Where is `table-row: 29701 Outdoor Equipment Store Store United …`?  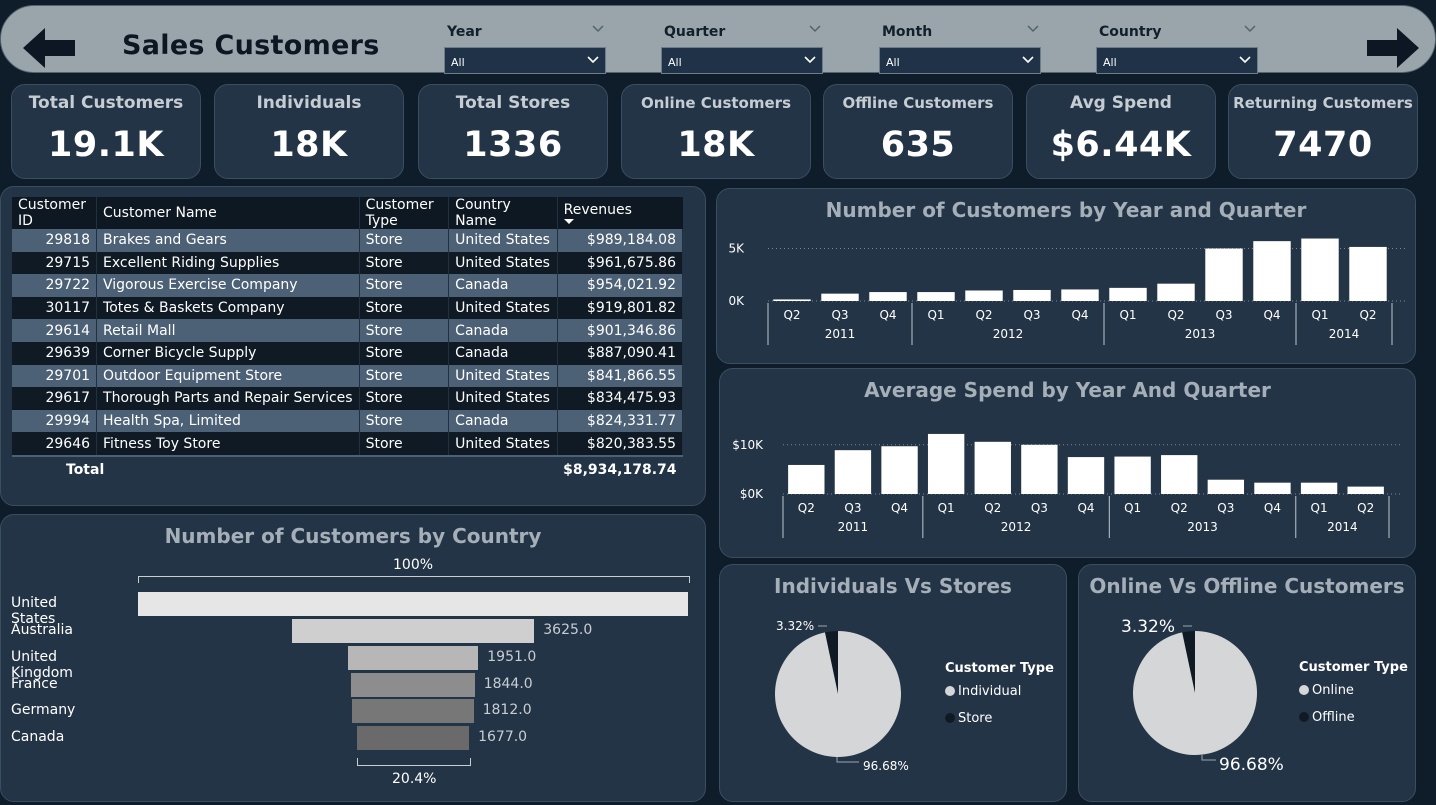
table-row: 29701 Outdoor Equipment Store Store United … is located at coordinates (348, 376).